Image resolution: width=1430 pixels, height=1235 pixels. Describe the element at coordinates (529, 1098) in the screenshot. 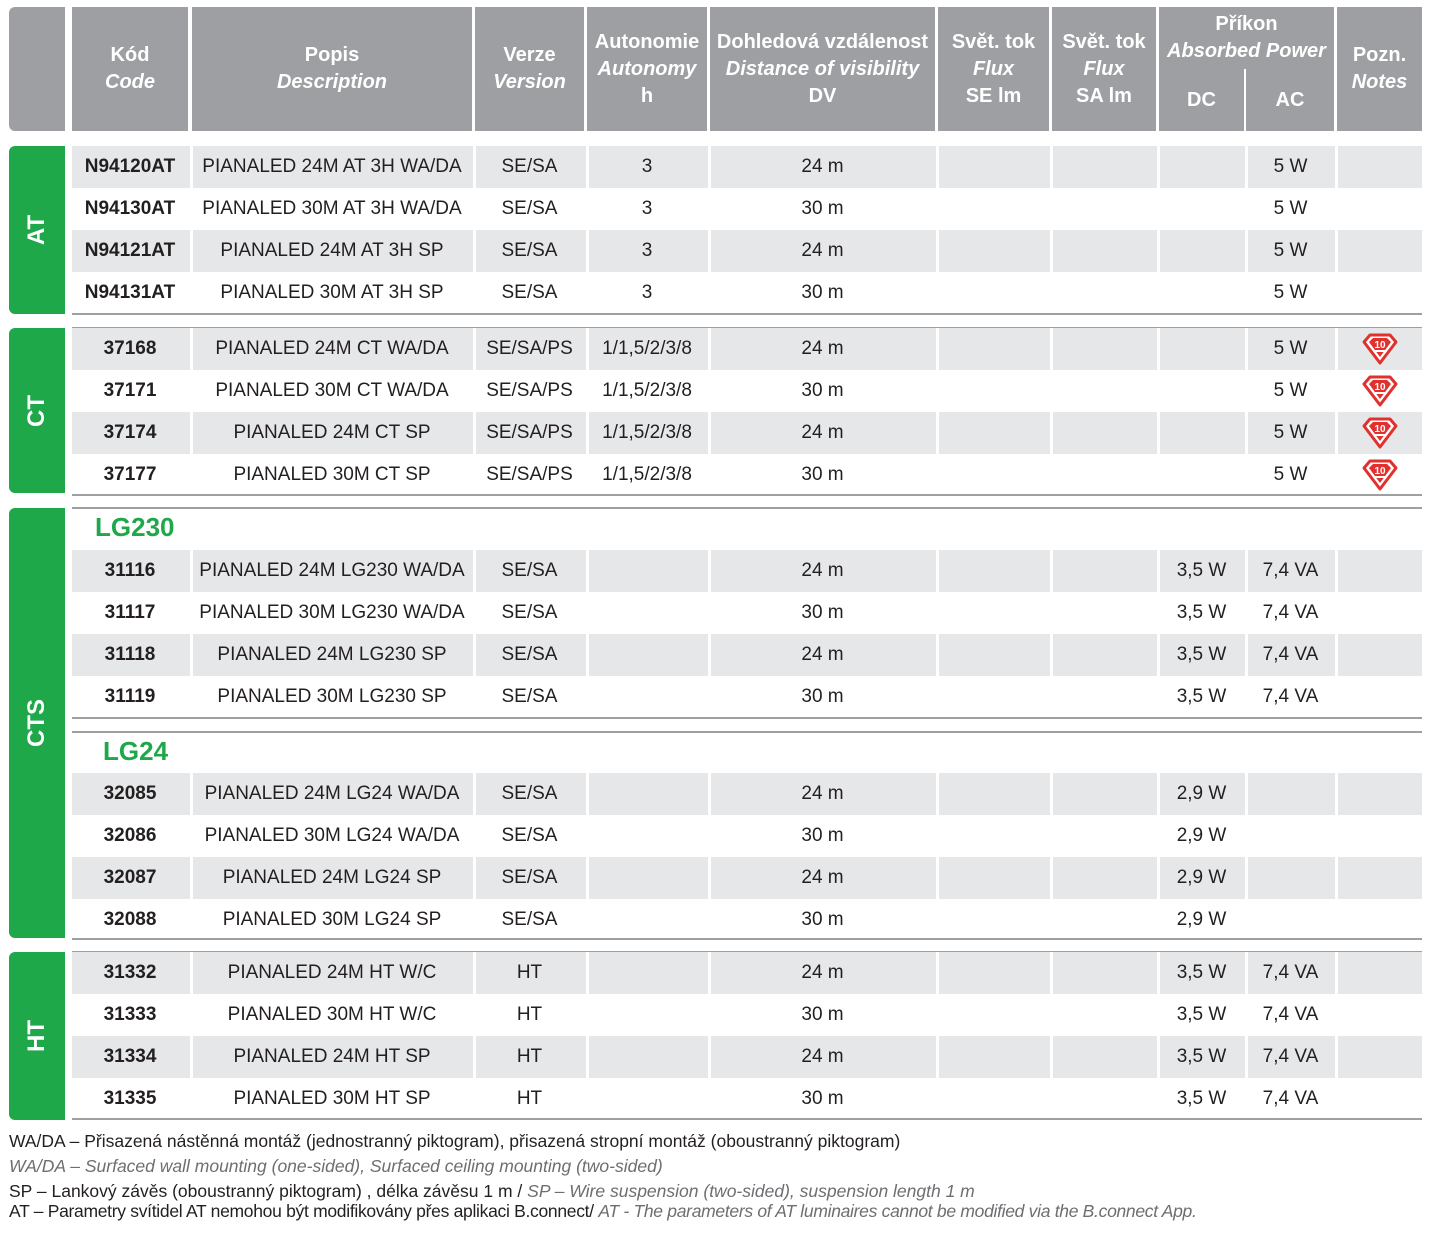

I see `cell-version: HT` at that location.